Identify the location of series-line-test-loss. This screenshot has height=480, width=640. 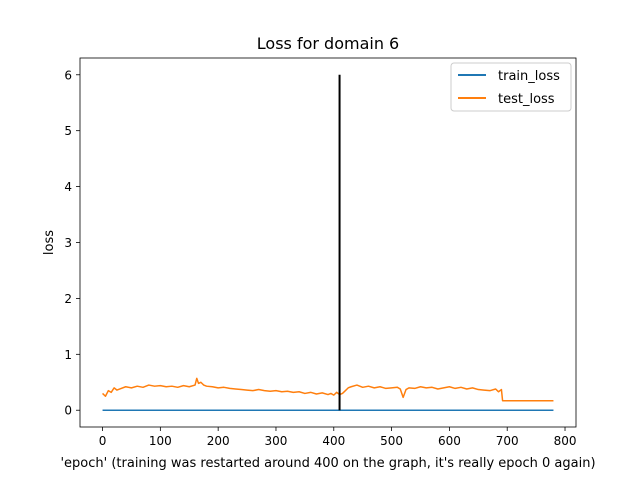
(328, 389).